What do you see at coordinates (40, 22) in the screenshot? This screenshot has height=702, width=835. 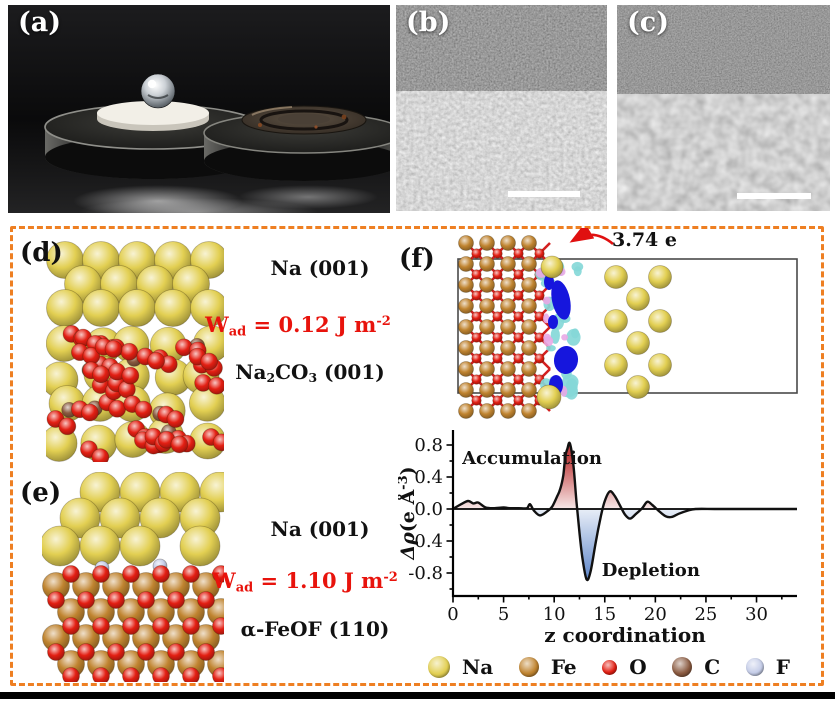 I see `panel-a-label: (a)` at bounding box center [40, 22].